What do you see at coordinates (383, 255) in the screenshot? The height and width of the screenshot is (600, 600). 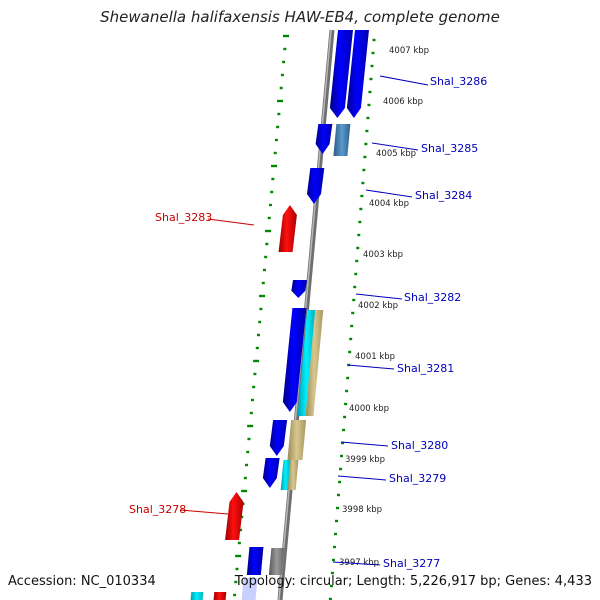 I see `kbp-label: 4003 kbp` at bounding box center [383, 255].